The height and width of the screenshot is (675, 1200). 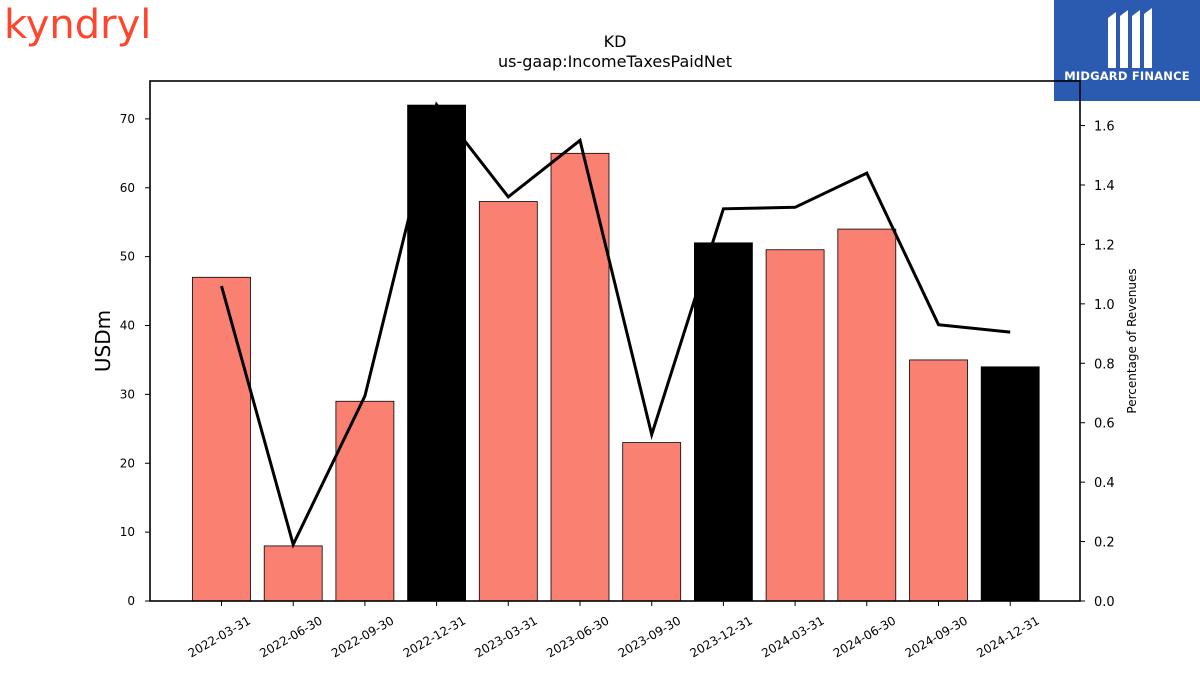 I want to click on left-axis-ticks: 0 10 20 30 40 50 60 70, so click(x=135, y=360).